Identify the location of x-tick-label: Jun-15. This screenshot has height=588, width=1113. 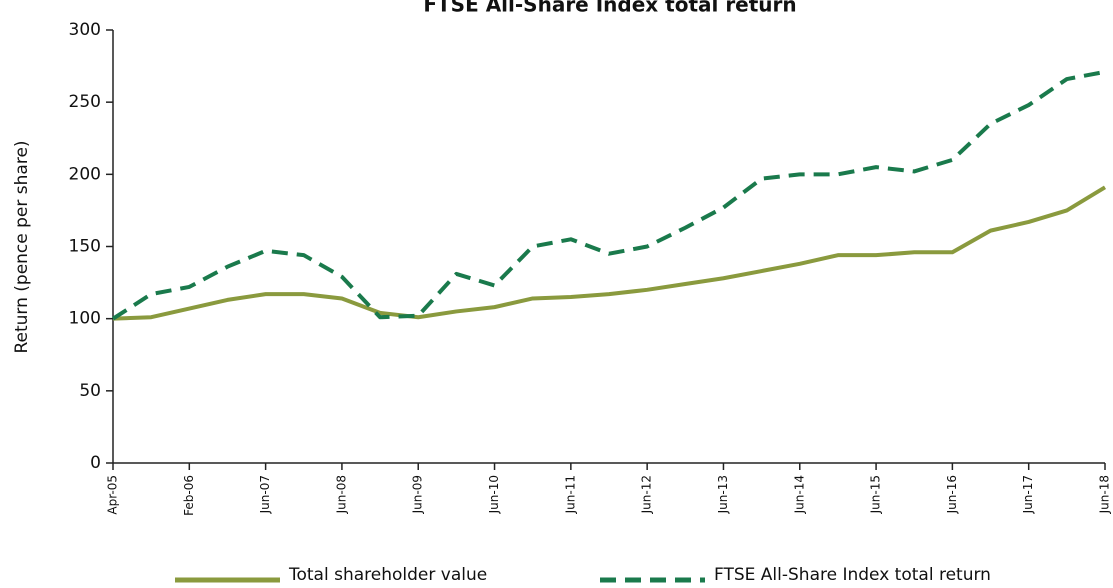
(876, 494).